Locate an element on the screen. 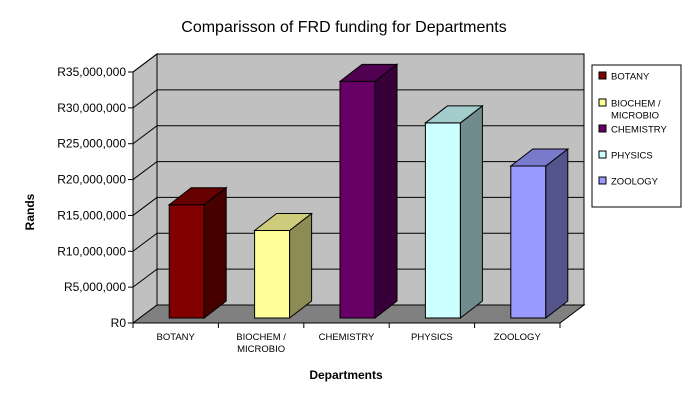 The width and height of the screenshot is (688, 414). legend-item: BIOCHEM / MICROBIO is located at coordinates (629, 110).